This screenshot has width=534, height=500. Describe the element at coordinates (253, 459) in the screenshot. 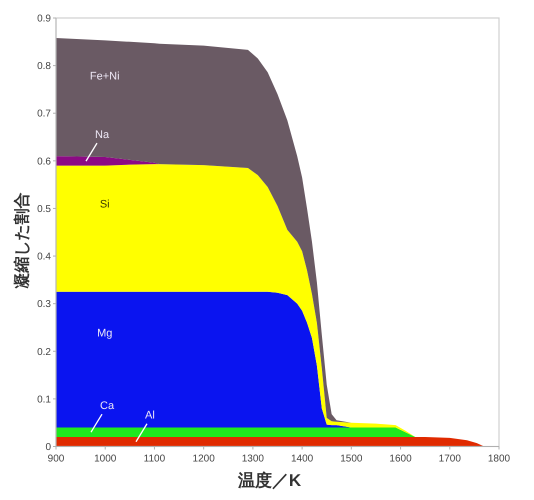

I see `x-tick-label: 1300` at that location.